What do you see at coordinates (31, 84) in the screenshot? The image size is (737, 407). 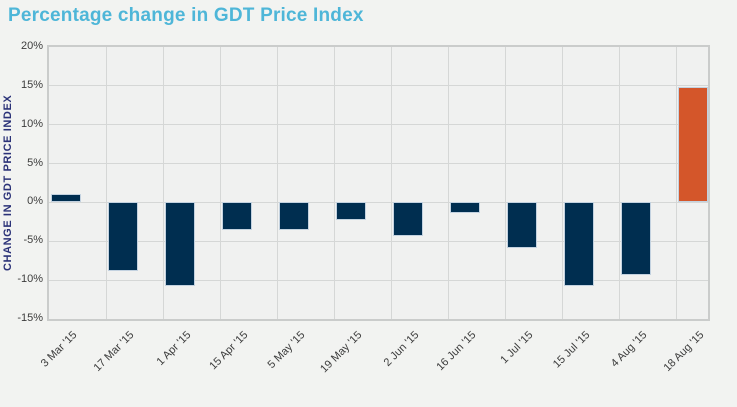 I see `y-axis-tick: 15%` at bounding box center [31, 84].